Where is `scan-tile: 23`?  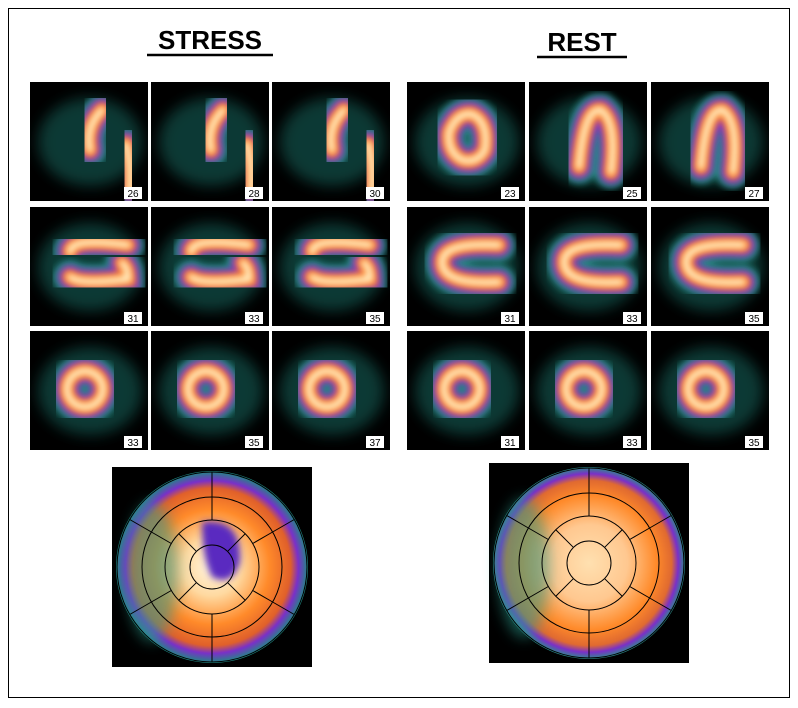
scan-tile: 23 is located at coordinates (466, 141).